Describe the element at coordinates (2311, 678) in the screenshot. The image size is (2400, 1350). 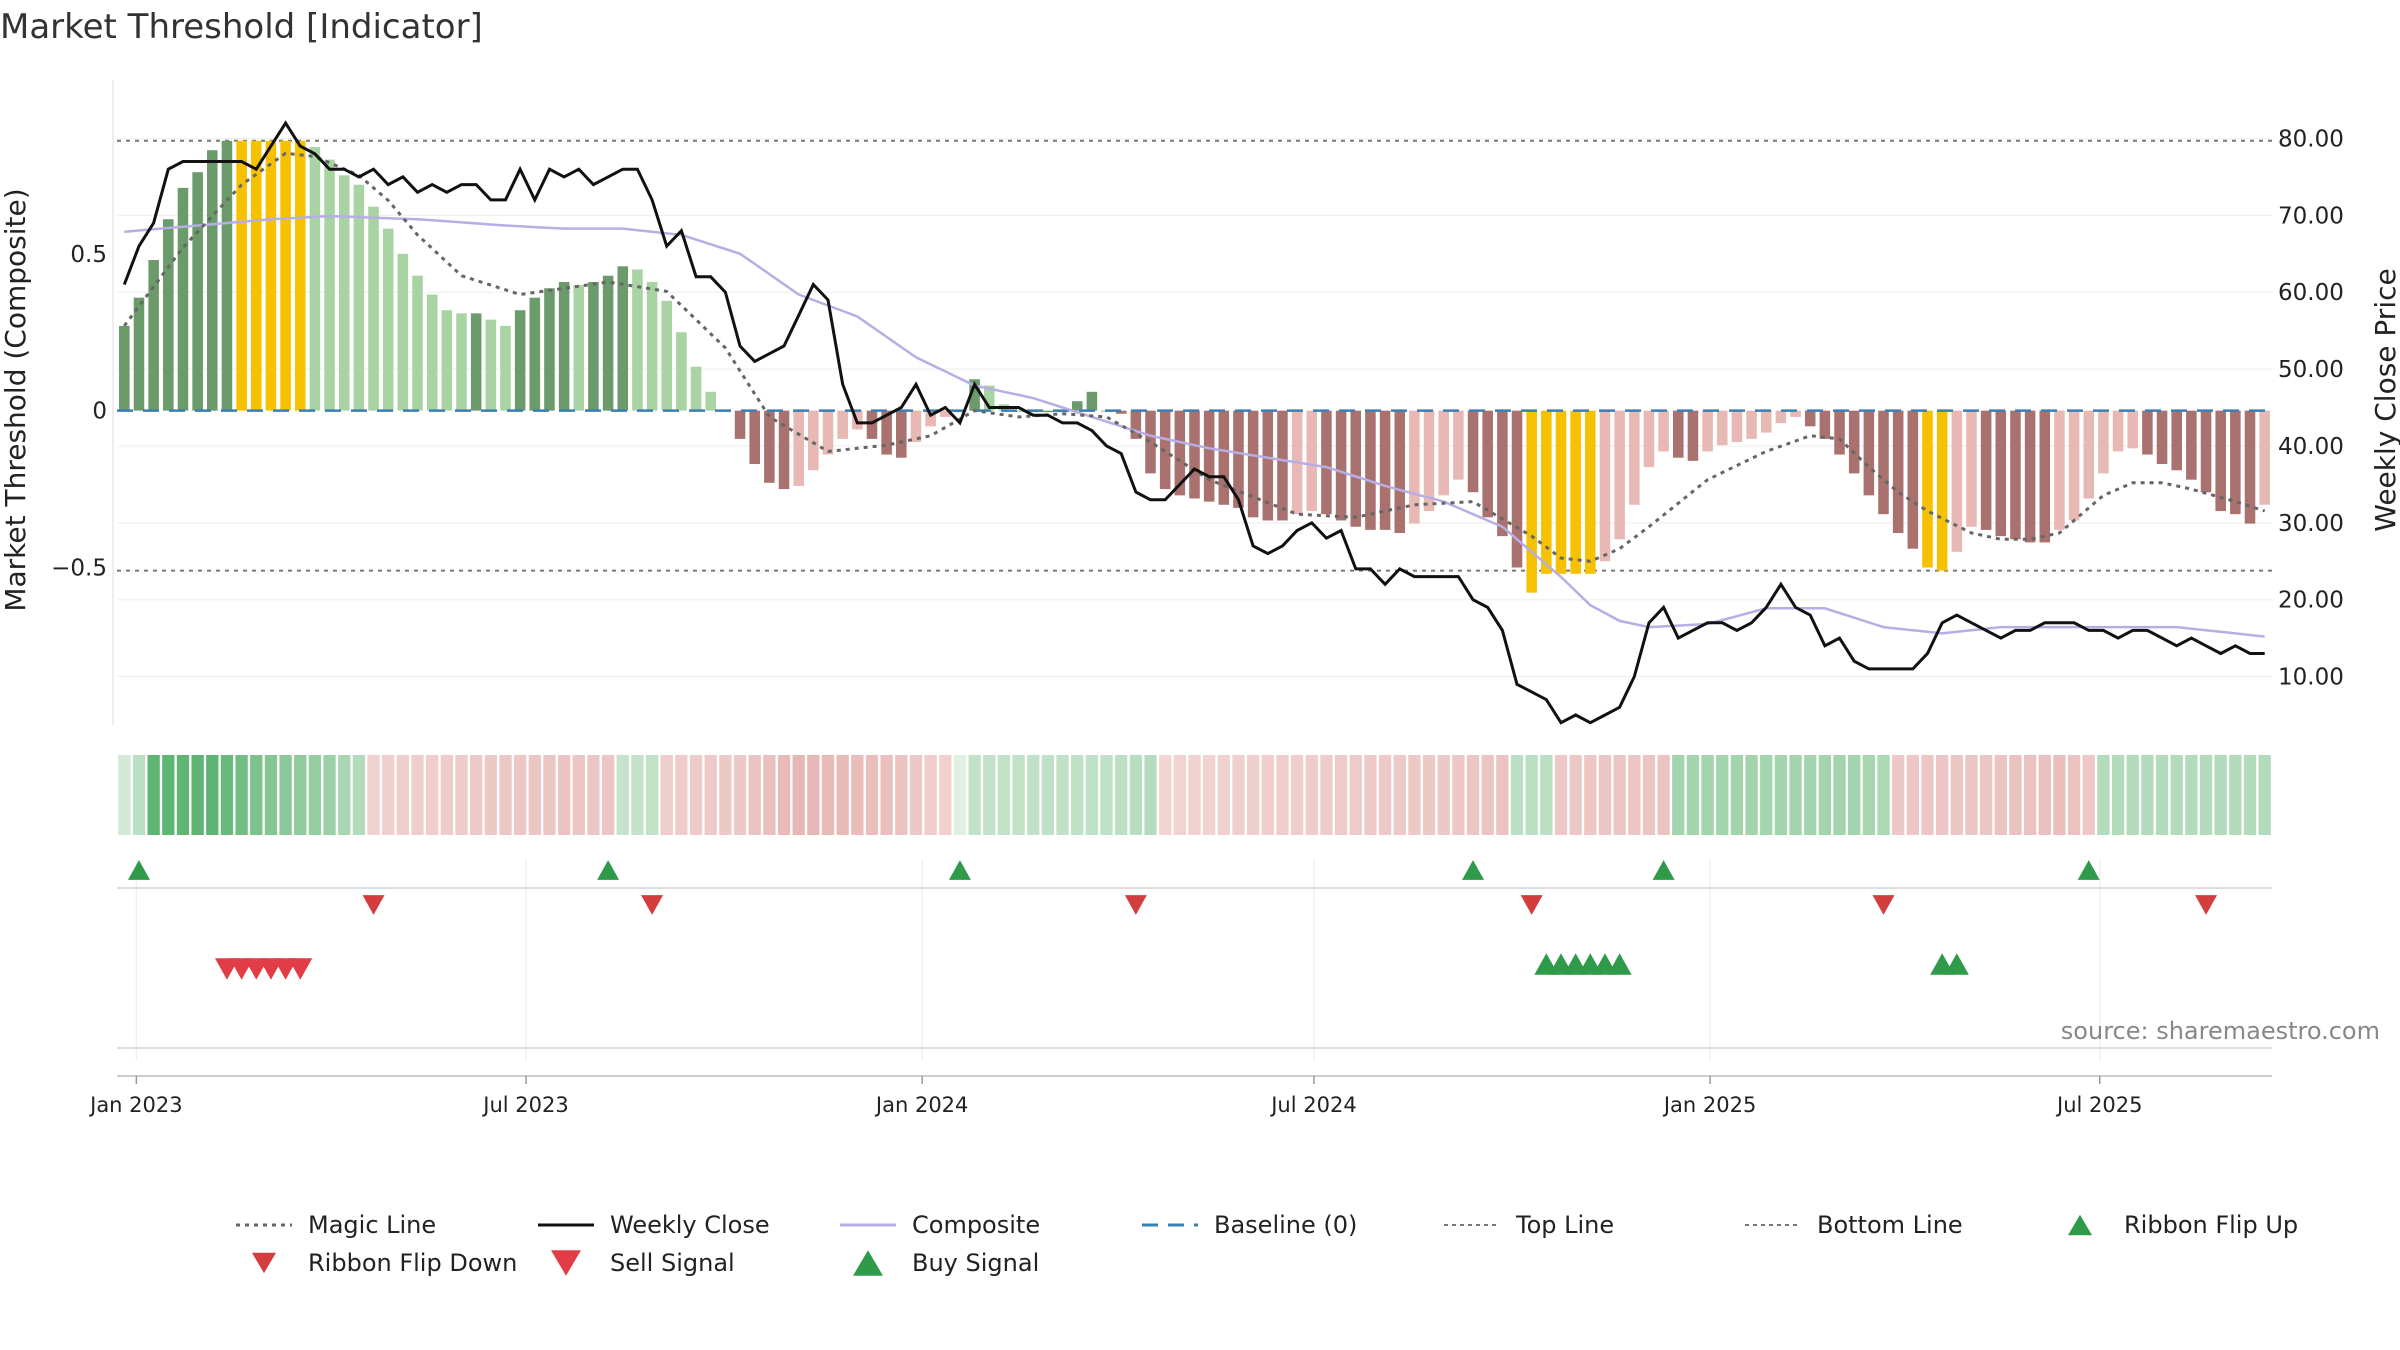
I see `right-tick-label: 10.00` at that location.